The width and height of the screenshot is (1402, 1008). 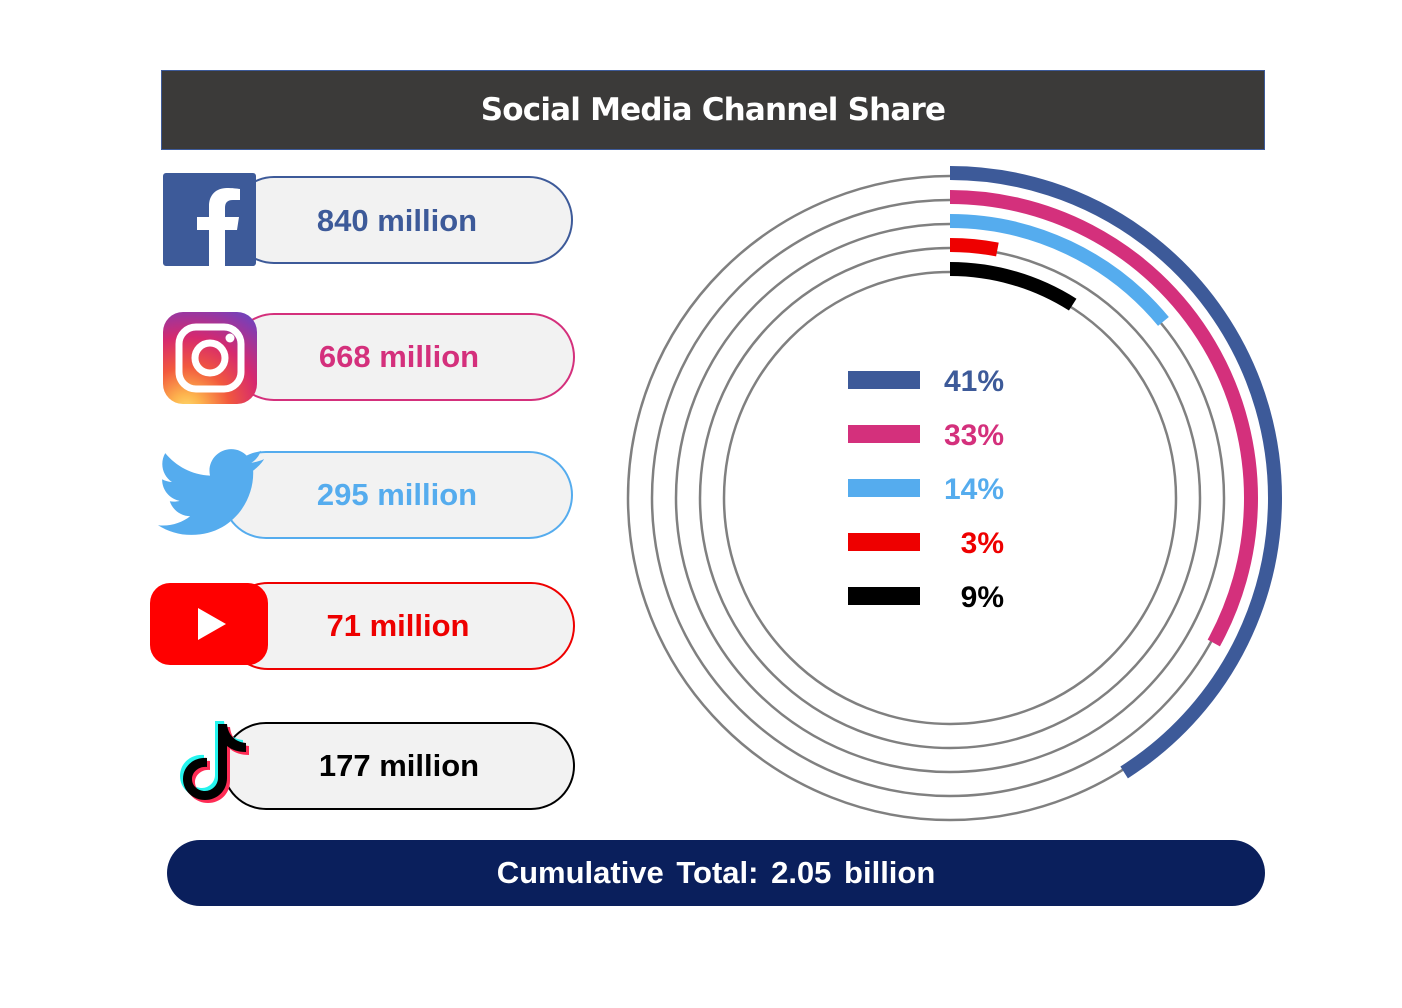 I want to click on cumulative-total-bar: Cumulative Total: 2.05 billion, so click(x=716, y=873).